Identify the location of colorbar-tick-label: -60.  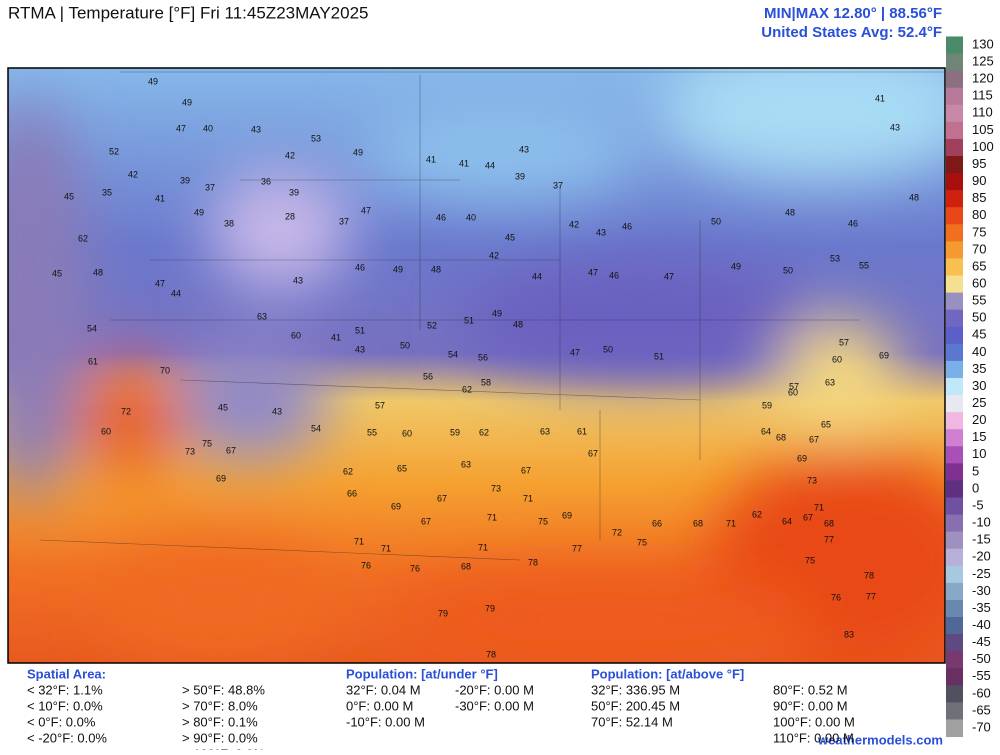
(981, 692).